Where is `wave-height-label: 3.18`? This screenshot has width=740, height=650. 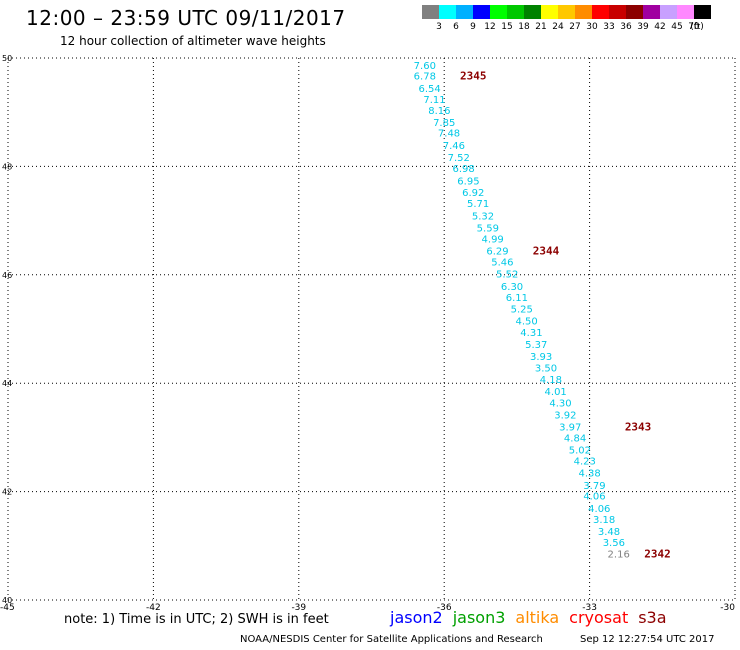 wave-height-label: 3.18 is located at coordinates (604, 520).